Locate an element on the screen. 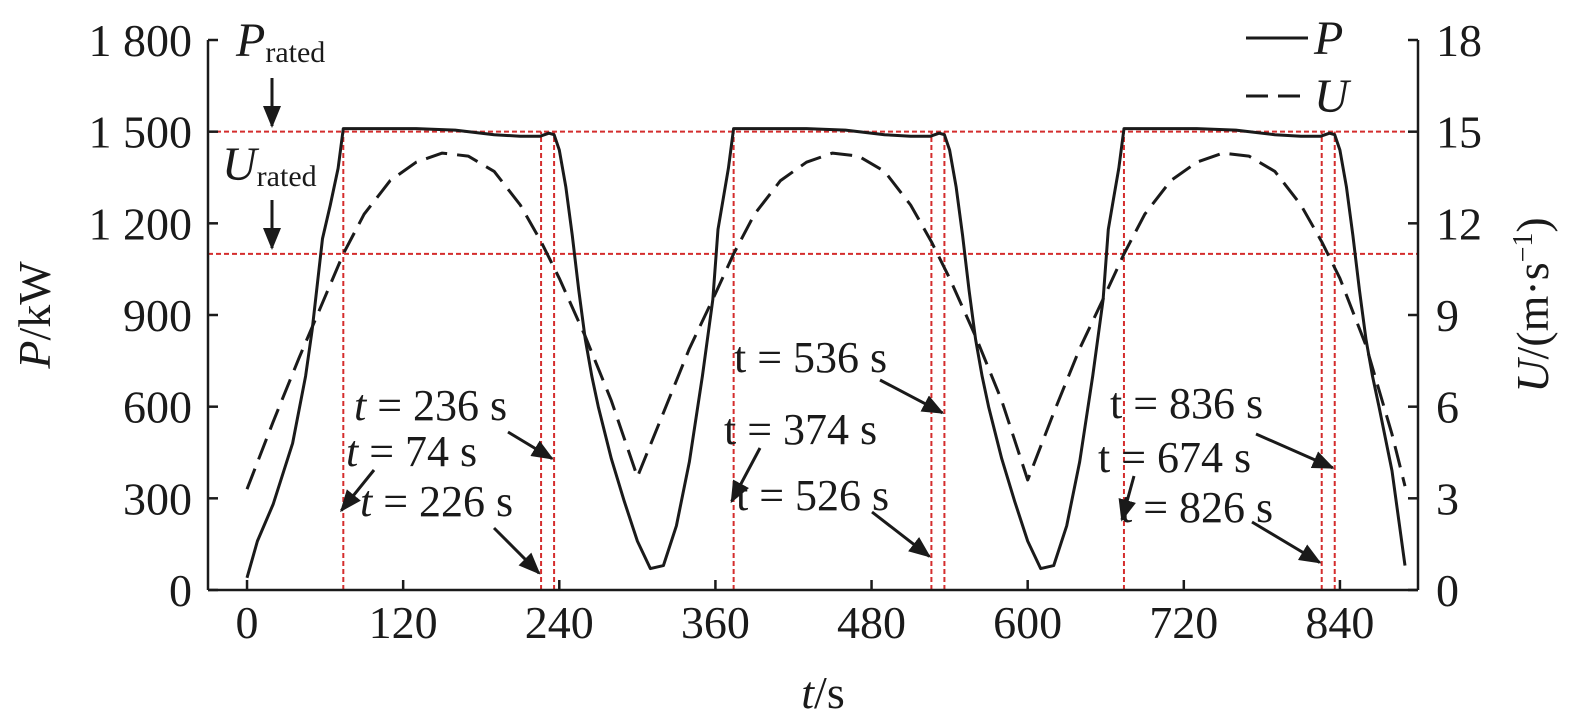 Image resolution: width=1575 pixels, height=726 pixels. x-tick-label: 120 is located at coordinates (403, 622).